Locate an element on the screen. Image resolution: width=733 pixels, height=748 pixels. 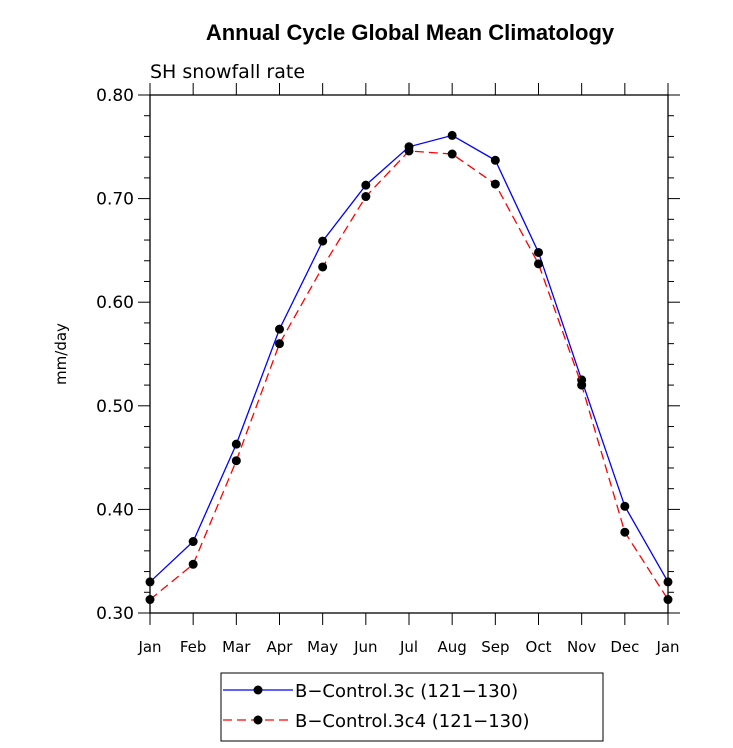
x-tick-label: Nov is located at coordinates (581, 647).